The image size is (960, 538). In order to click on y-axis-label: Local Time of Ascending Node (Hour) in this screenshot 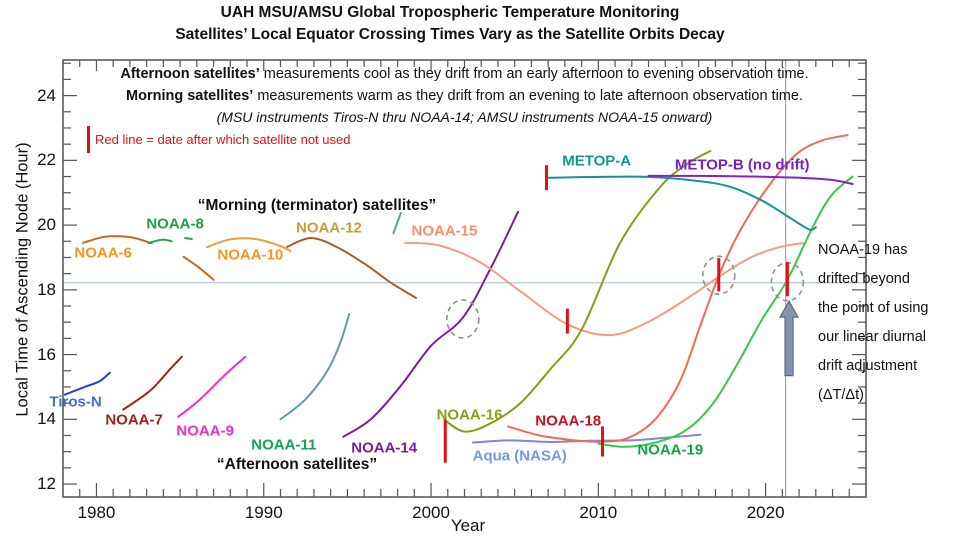, I will do `click(22, 279)`.